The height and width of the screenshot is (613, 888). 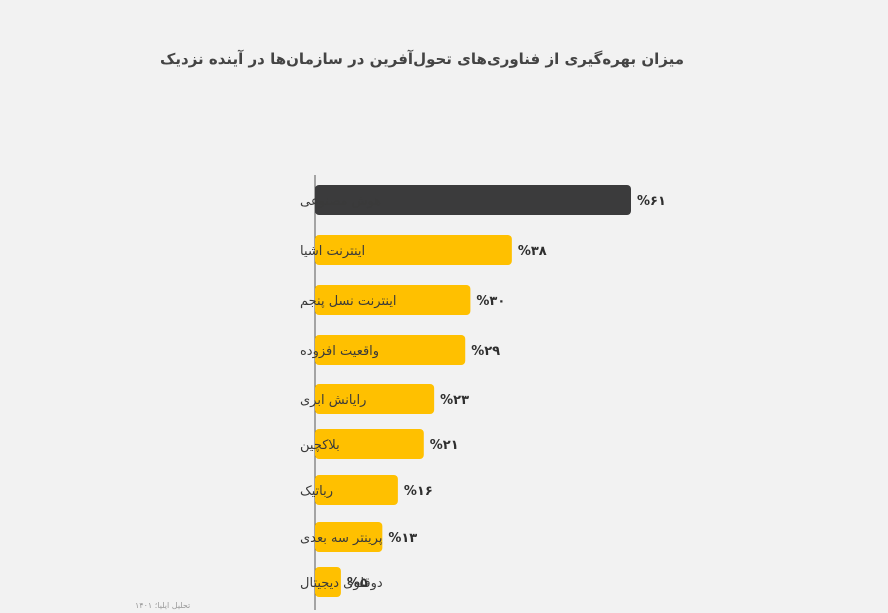 I want to click on category-label-4: واقعیت افزوده, so click(x=339, y=351).